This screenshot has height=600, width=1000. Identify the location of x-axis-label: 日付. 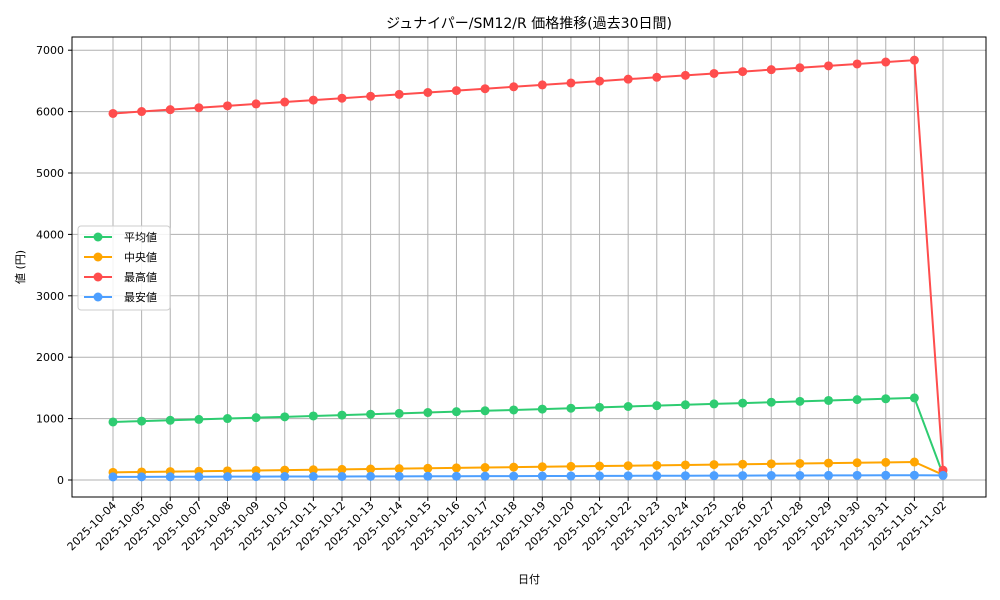
(529, 579).